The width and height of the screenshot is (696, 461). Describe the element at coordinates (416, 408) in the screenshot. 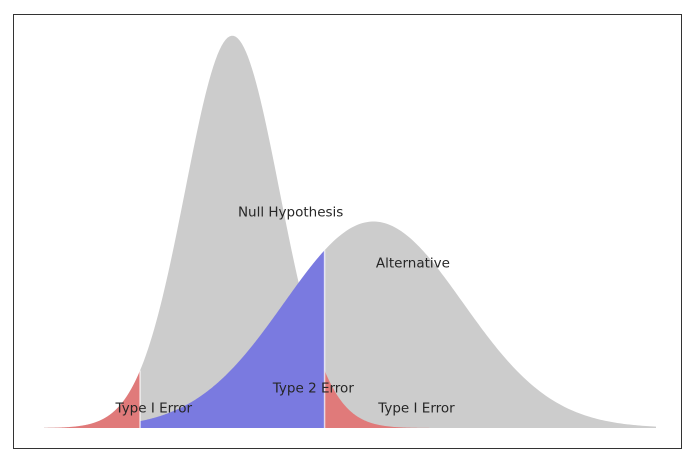

I see `type-i-error-label-5: Type I Error` at that location.